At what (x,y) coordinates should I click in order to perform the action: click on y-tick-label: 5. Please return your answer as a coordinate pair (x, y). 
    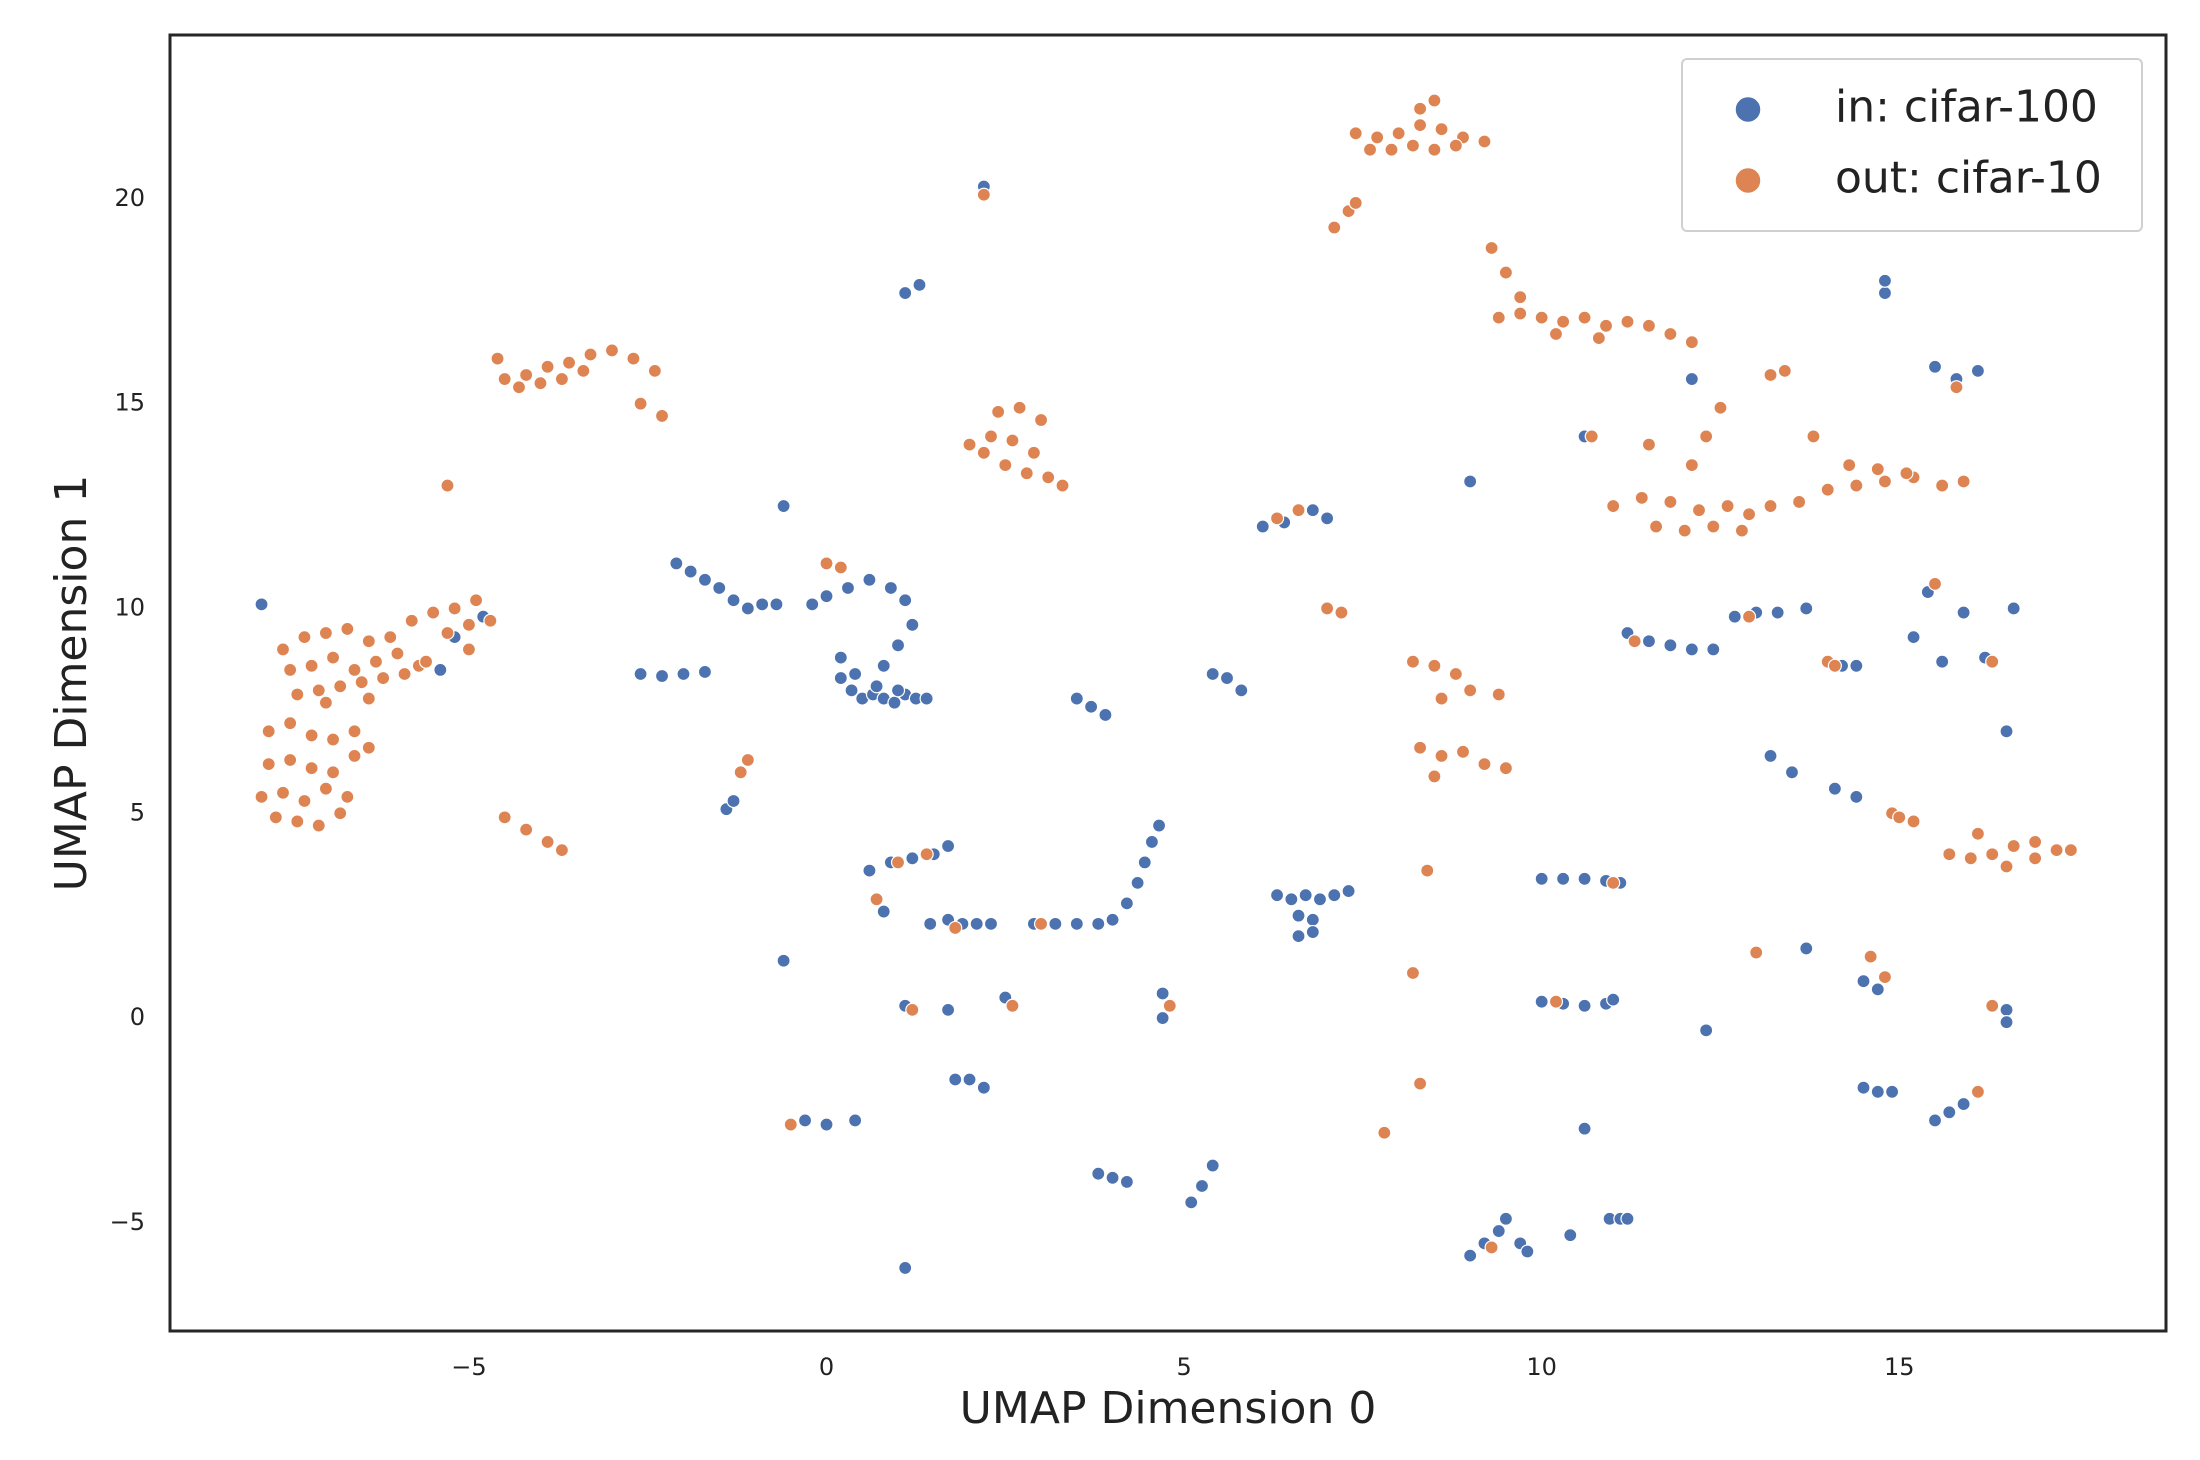
    Looking at the image, I should click on (137, 812).